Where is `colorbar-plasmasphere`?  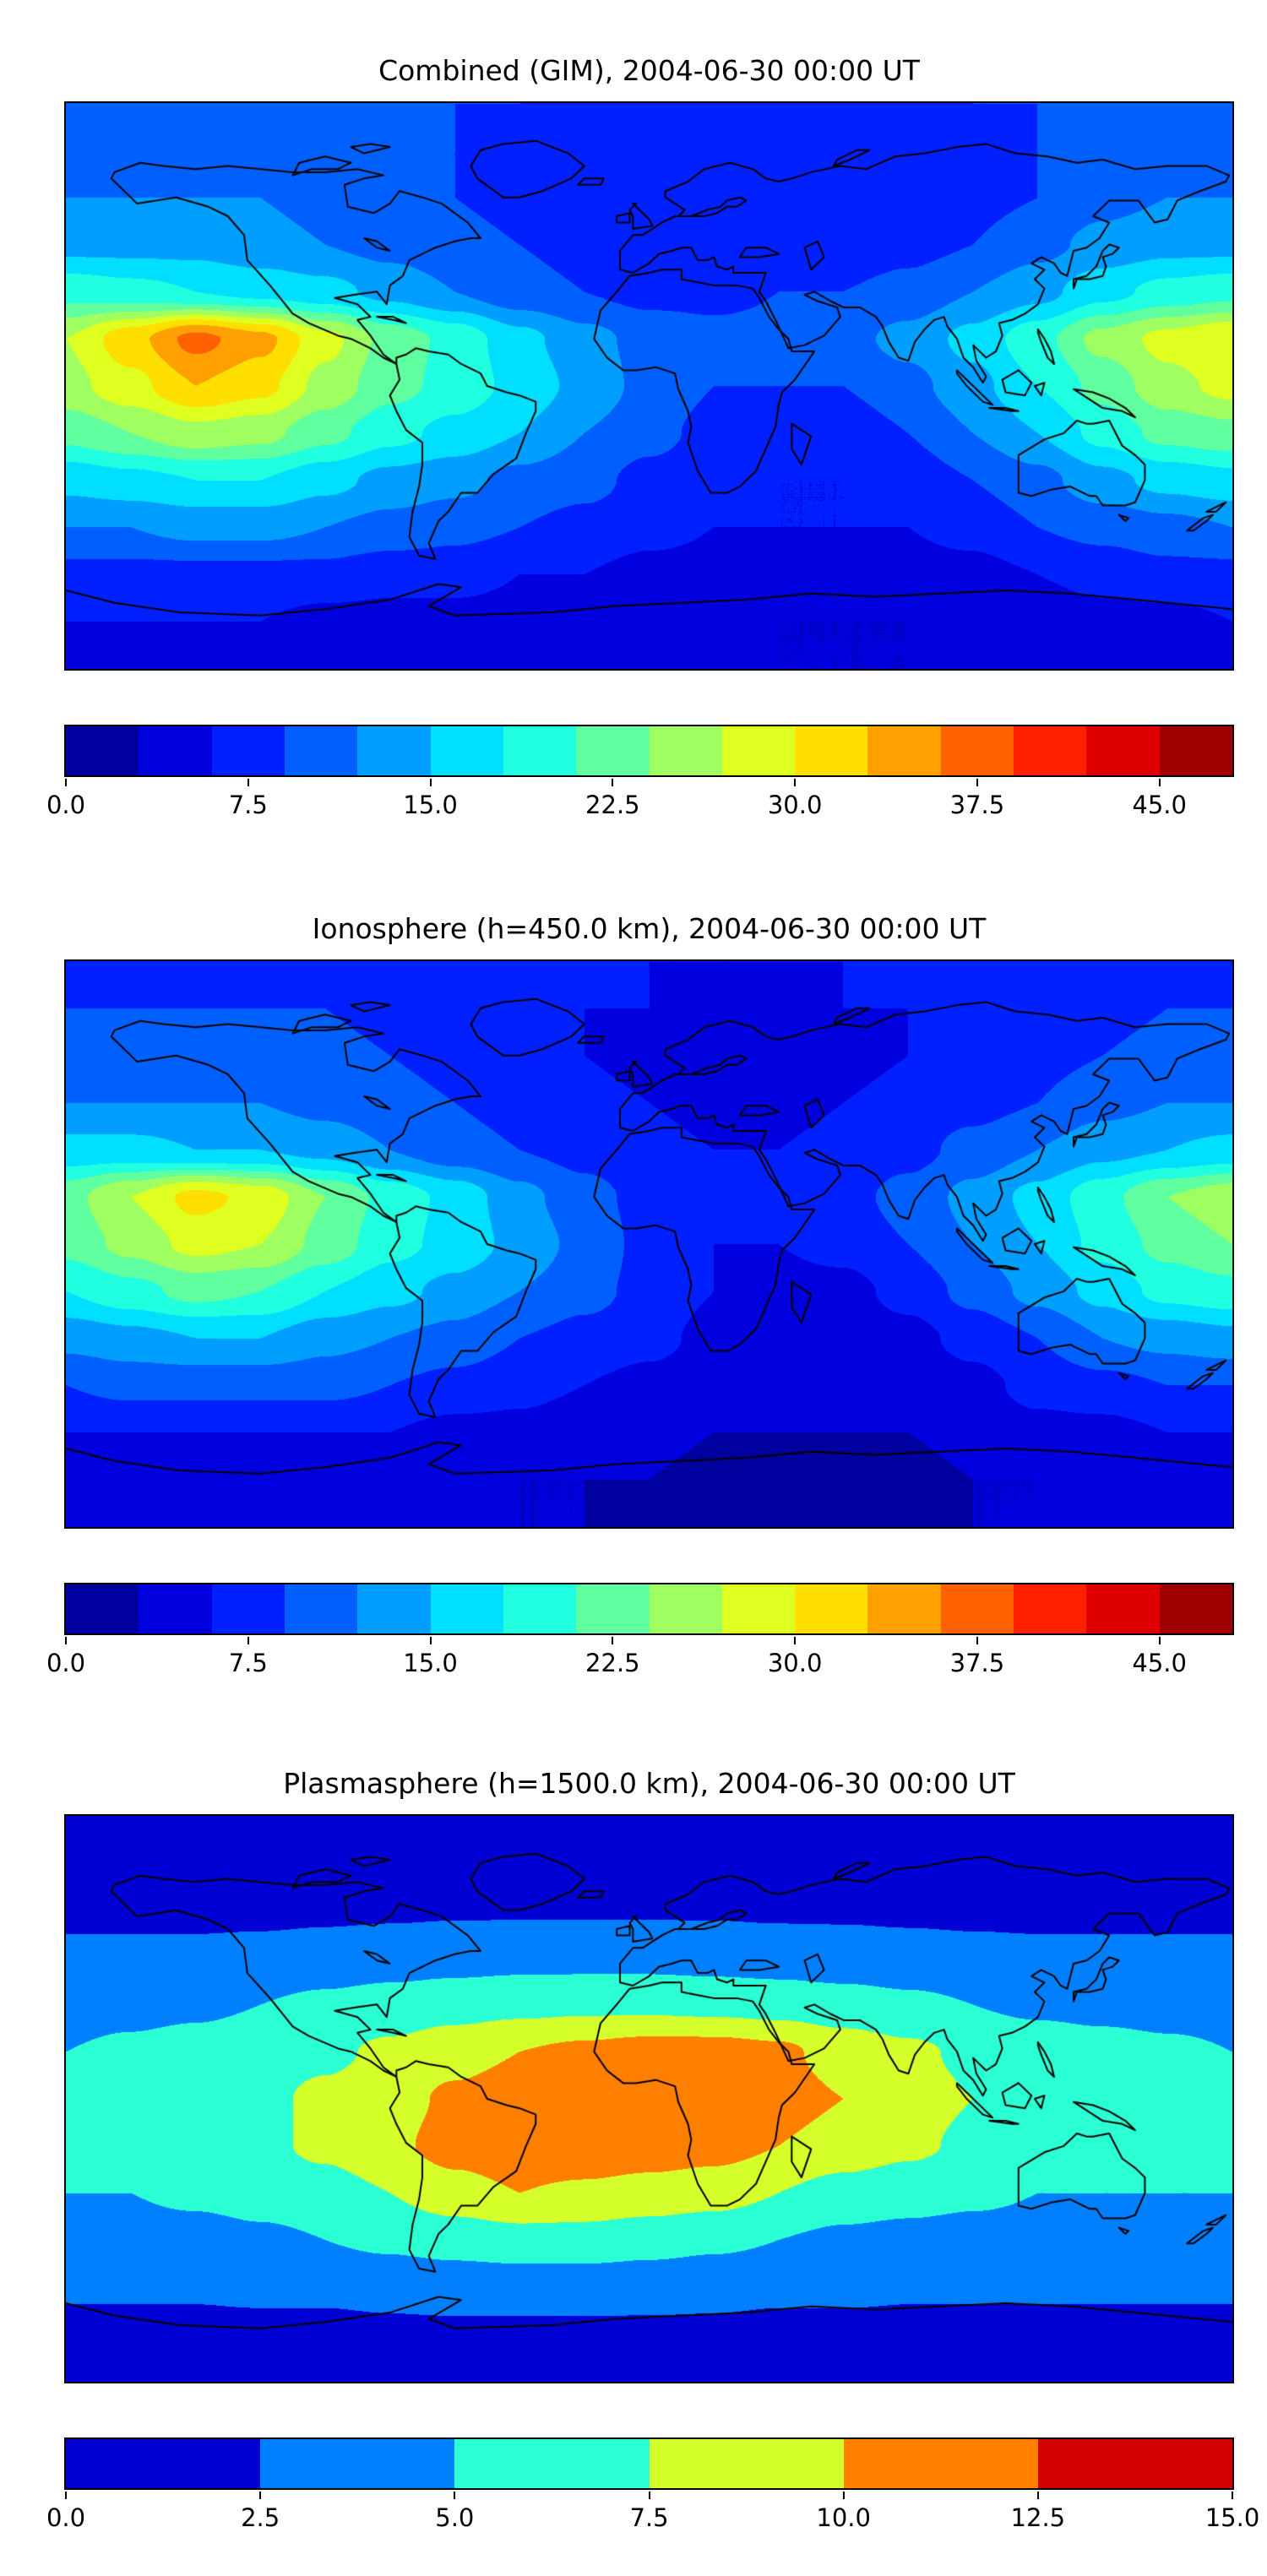 colorbar-plasmasphere is located at coordinates (649, 2463).